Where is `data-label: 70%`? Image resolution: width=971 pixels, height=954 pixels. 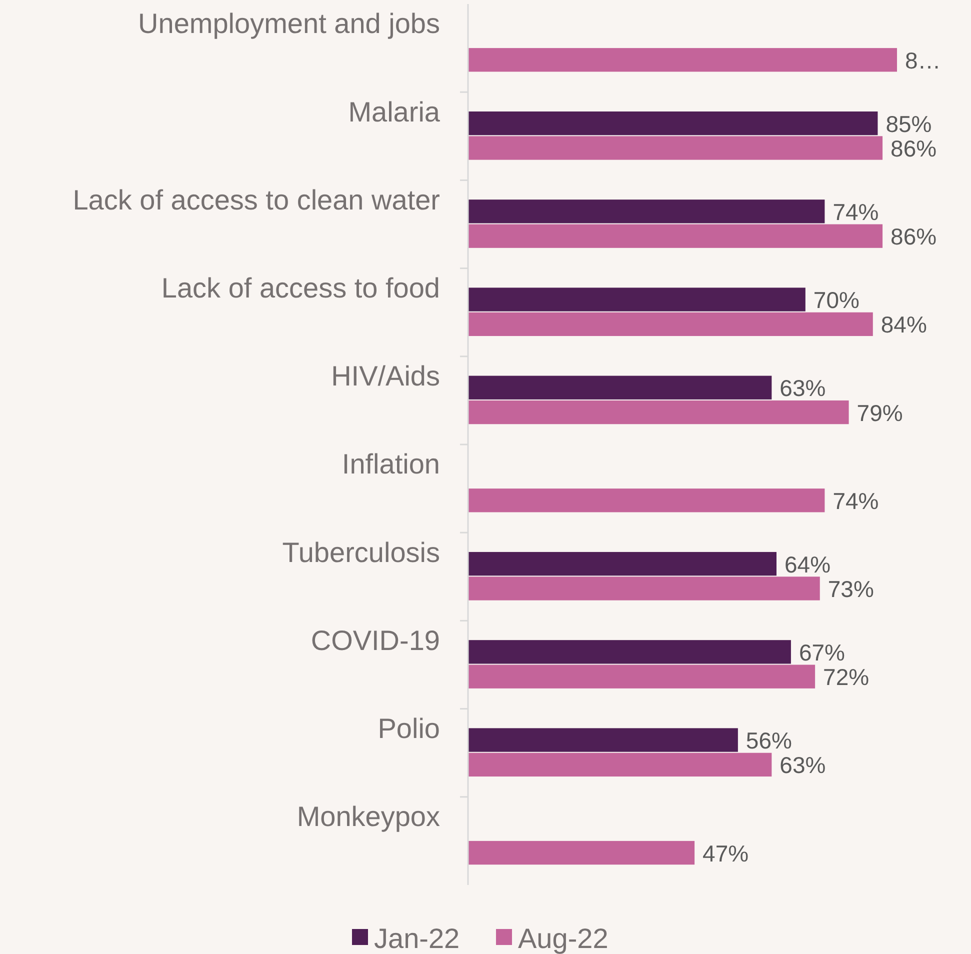 data-label: 70% is located at coordinates (836, 300).